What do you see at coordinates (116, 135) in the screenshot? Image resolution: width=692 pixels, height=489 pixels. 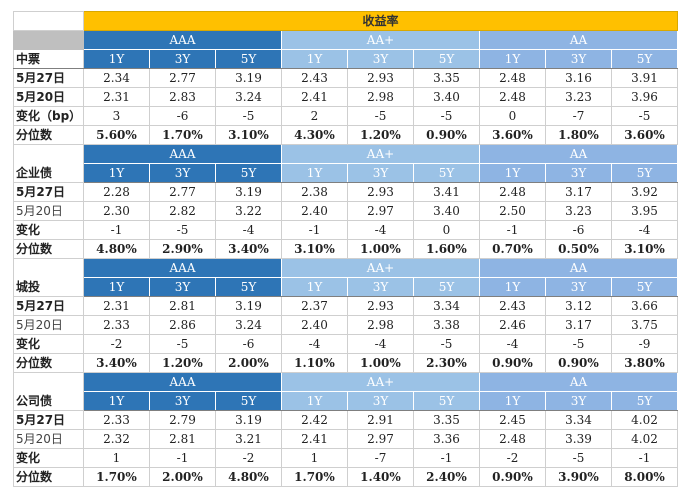 I see `value-cell: 5.60%` at bounding box center [116, 135].